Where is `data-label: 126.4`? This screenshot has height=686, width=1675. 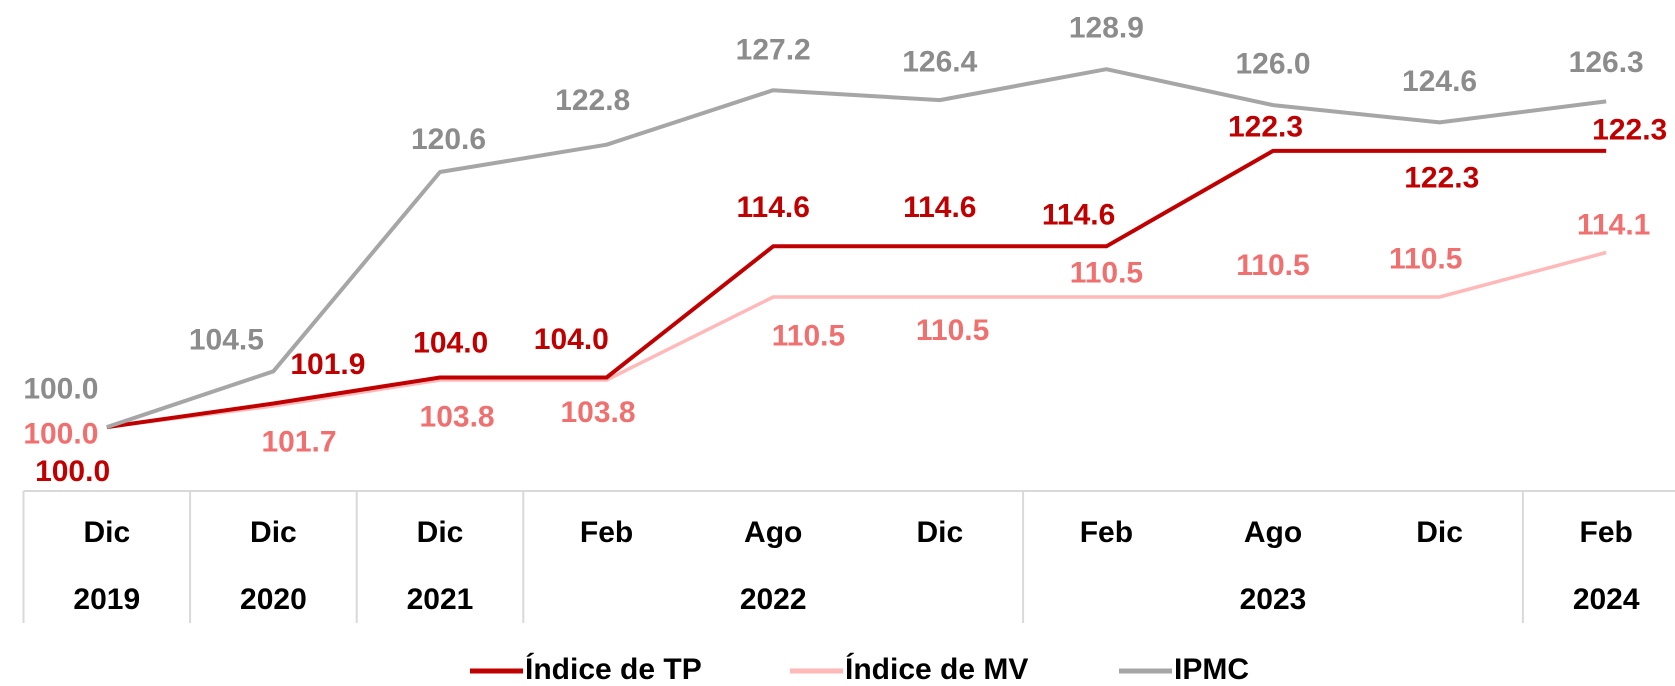
data-label: 126.4 is located at coordinates (939, 62).